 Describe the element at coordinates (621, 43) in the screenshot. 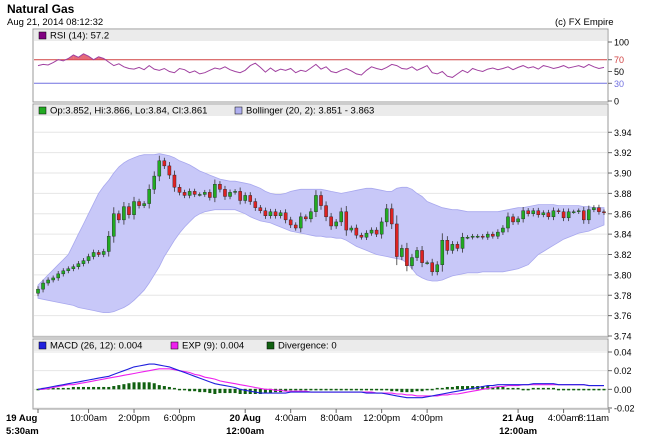

I see `rsi-tick-label: 100` at that location.